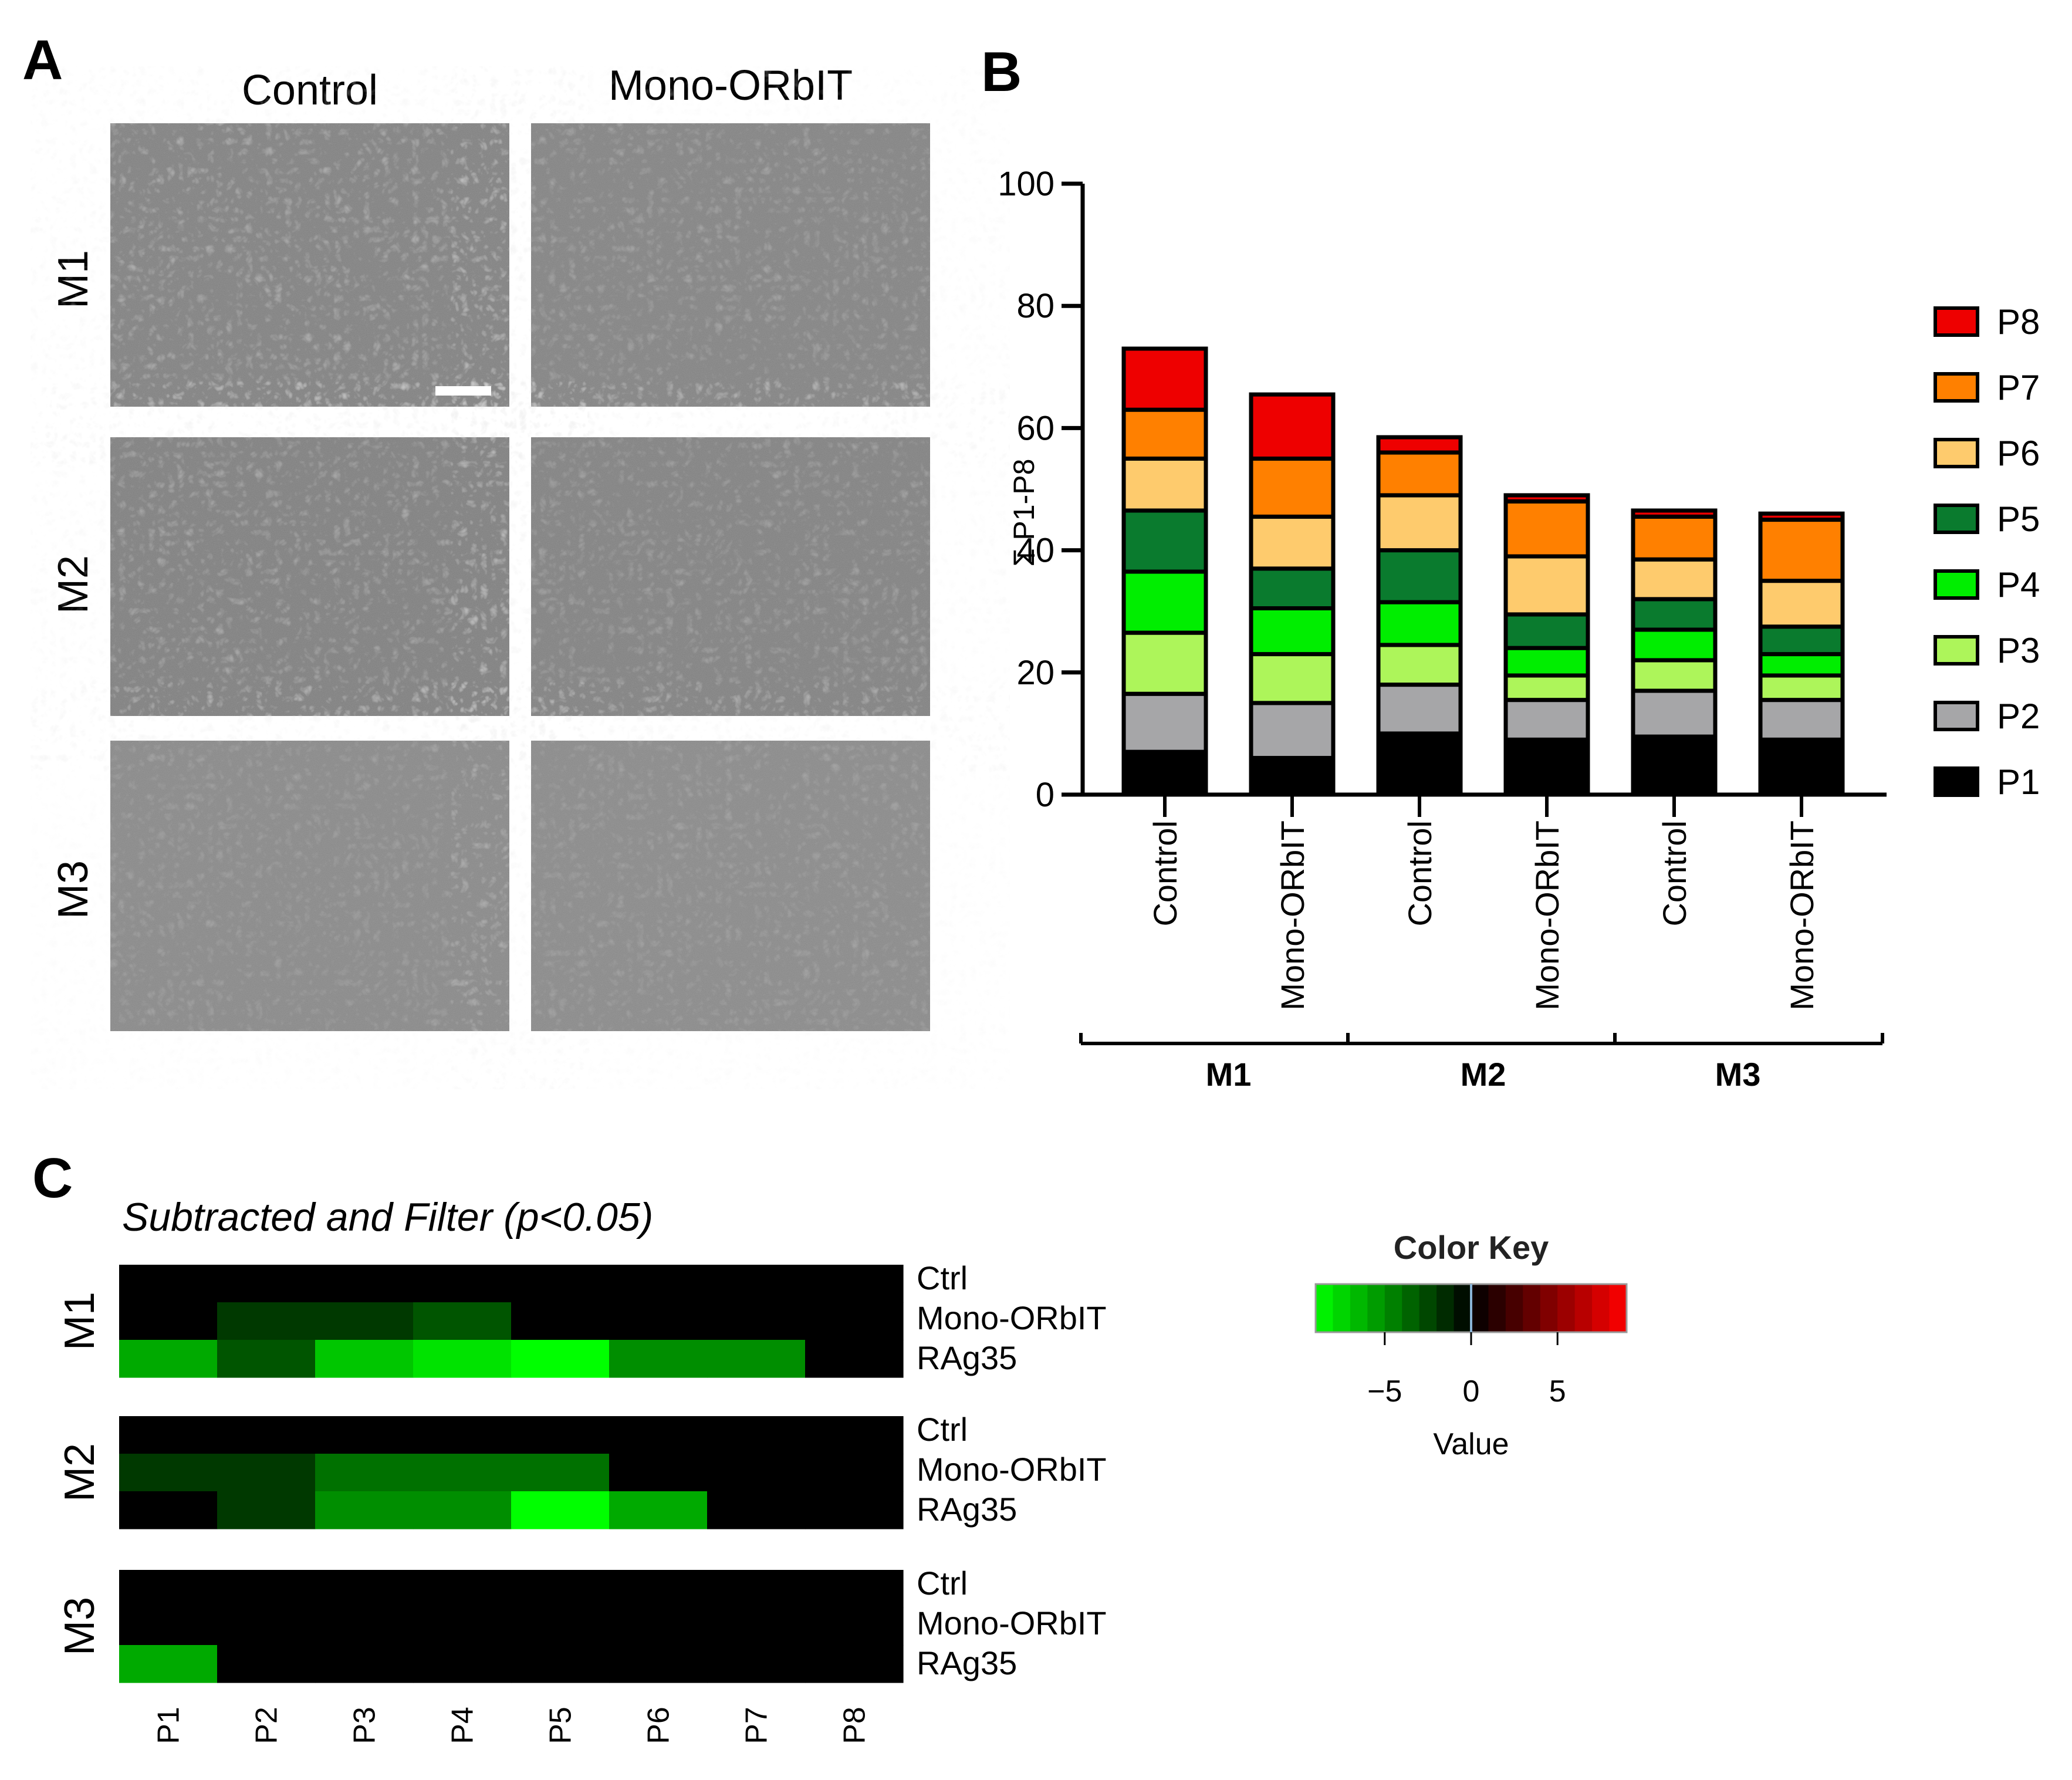 The width and height of the screenshot is (2072, 1780). Describe the element at coordinates (1674, 579) in the screenshot. I see `bar-segment-p6` at that location.